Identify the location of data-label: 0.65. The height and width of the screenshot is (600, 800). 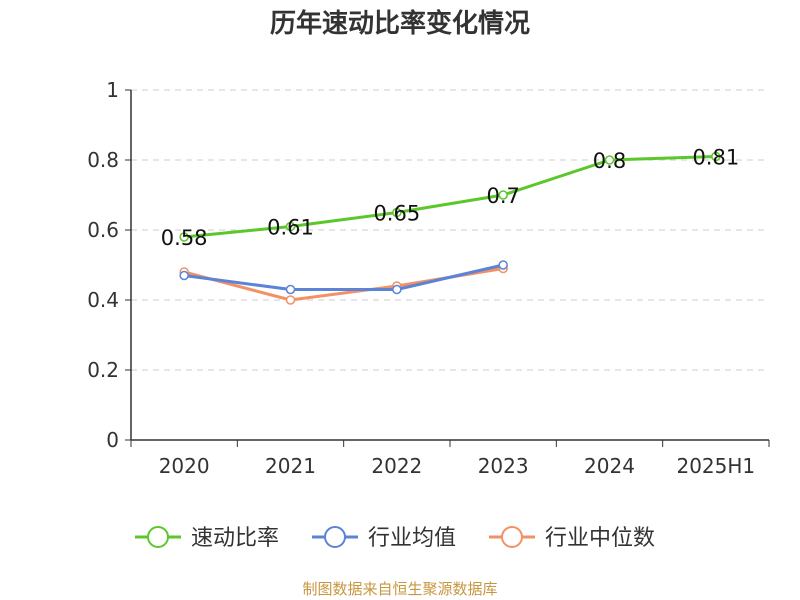
(396, 214).